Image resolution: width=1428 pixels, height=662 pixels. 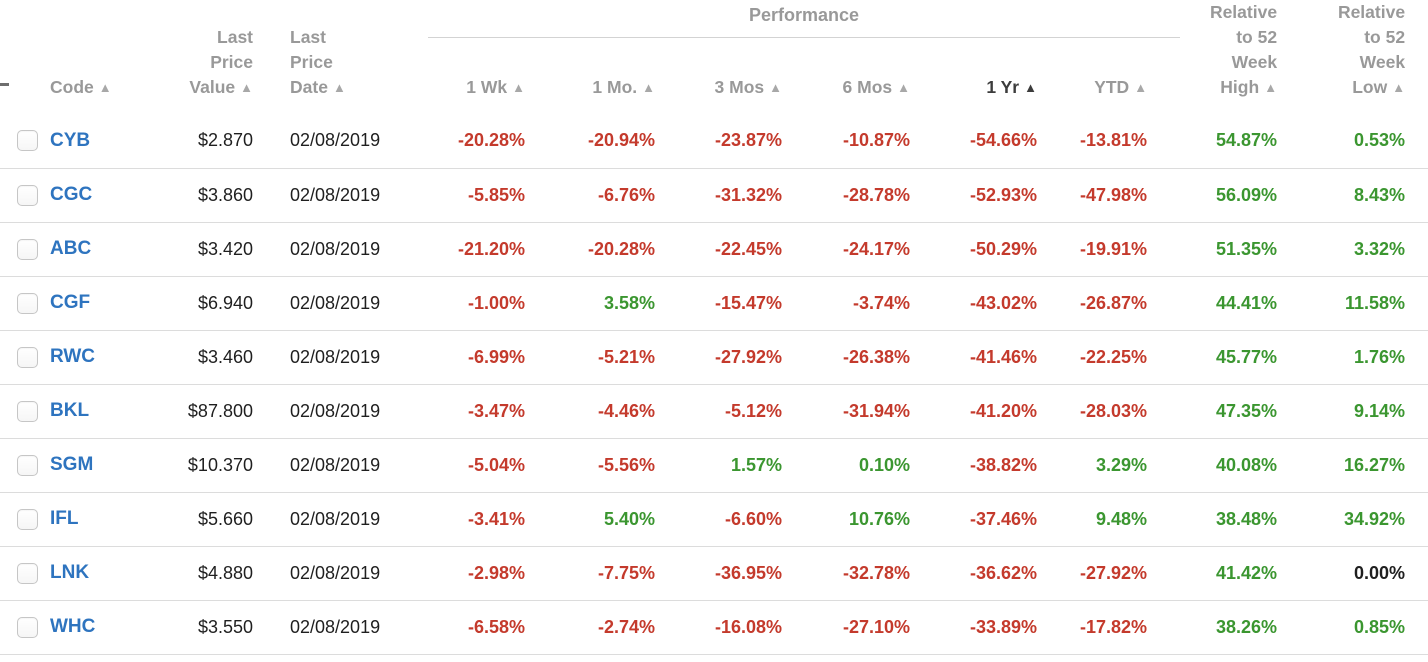 I want to click on perf-3mos: -27.92%, so click(x=718, y=357).